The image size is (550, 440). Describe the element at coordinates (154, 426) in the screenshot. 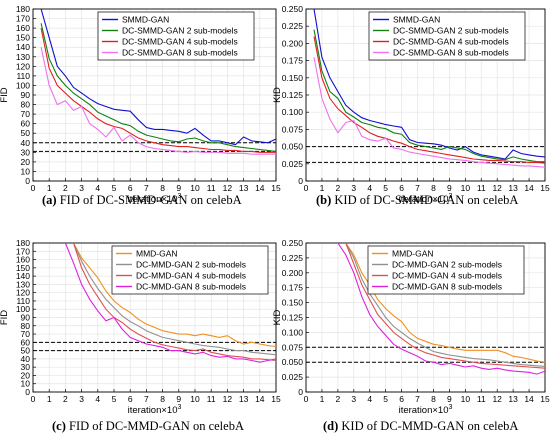

I see `caption-c-text: FID of DC-MMD-GAN on celebA` at that location.